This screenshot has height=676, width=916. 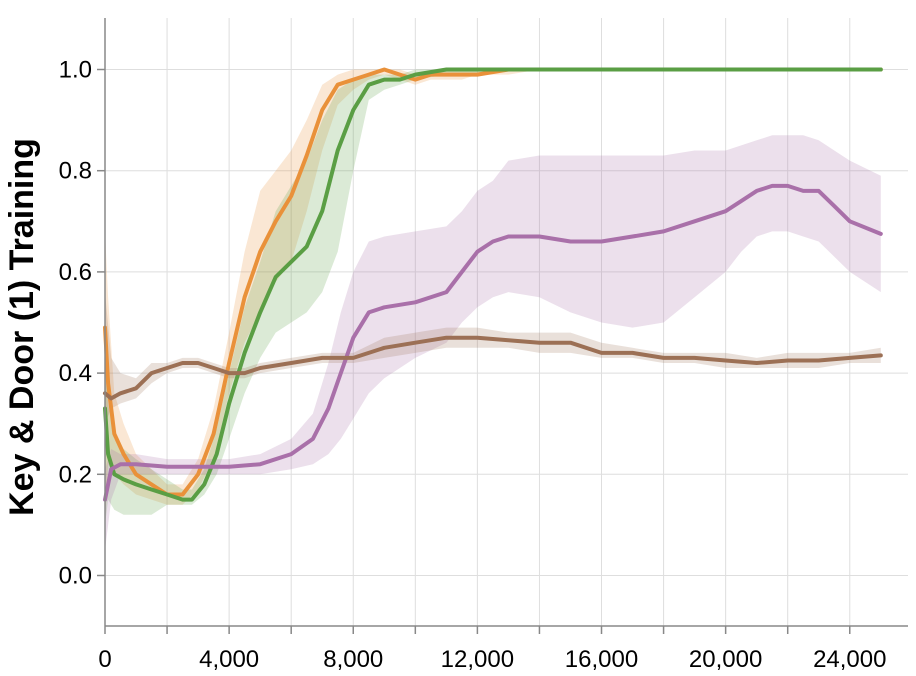 I want to click on series-4-line, so click(x=493, y=368).